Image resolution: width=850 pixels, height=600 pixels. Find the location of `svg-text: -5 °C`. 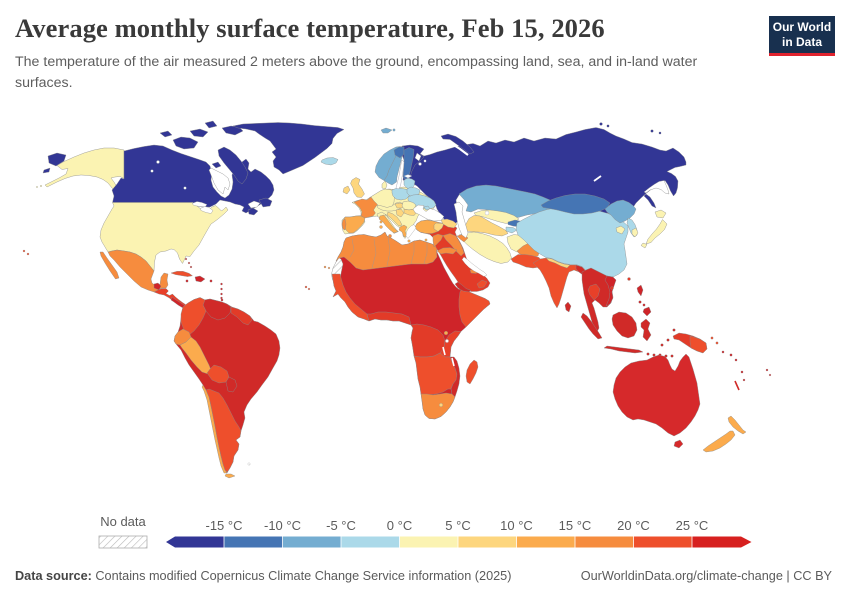

svg-text: -5 °C is located at coordinates (341, 525).